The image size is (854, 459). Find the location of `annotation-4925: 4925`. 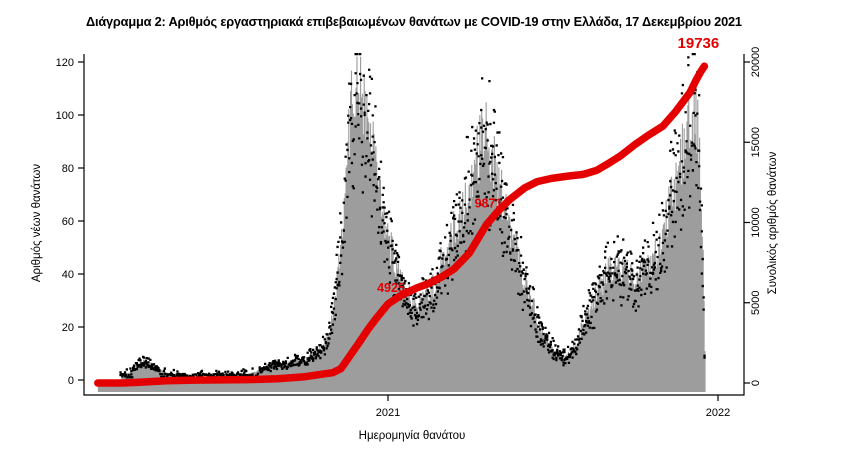

annotation-4925: 4925 is located at coordinates (391, 288).